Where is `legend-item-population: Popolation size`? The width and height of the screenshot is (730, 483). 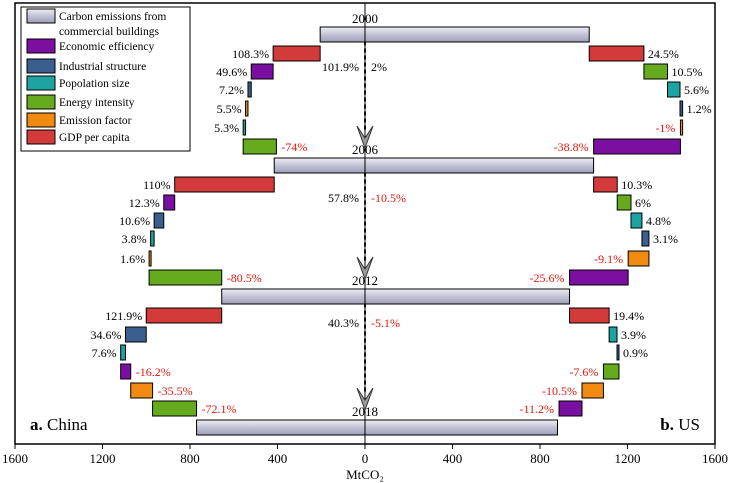
legend-item-population: Popolation size is located at coordinates (78, 83).